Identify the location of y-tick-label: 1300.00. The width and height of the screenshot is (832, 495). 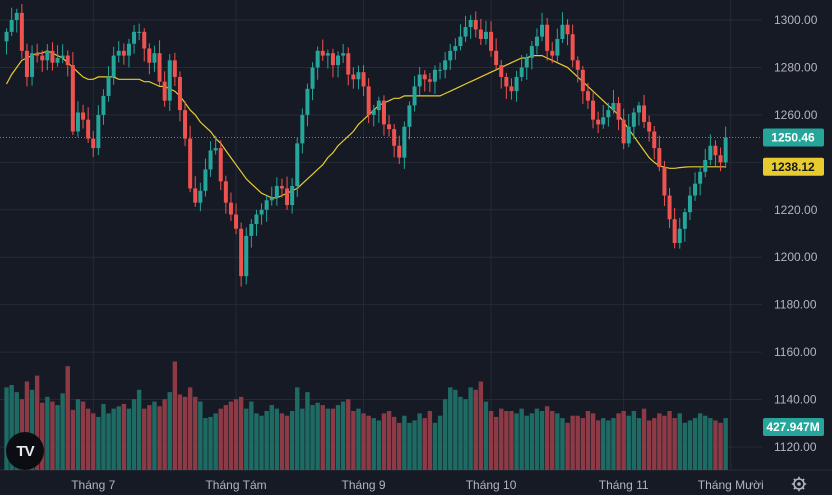
(796, 20).